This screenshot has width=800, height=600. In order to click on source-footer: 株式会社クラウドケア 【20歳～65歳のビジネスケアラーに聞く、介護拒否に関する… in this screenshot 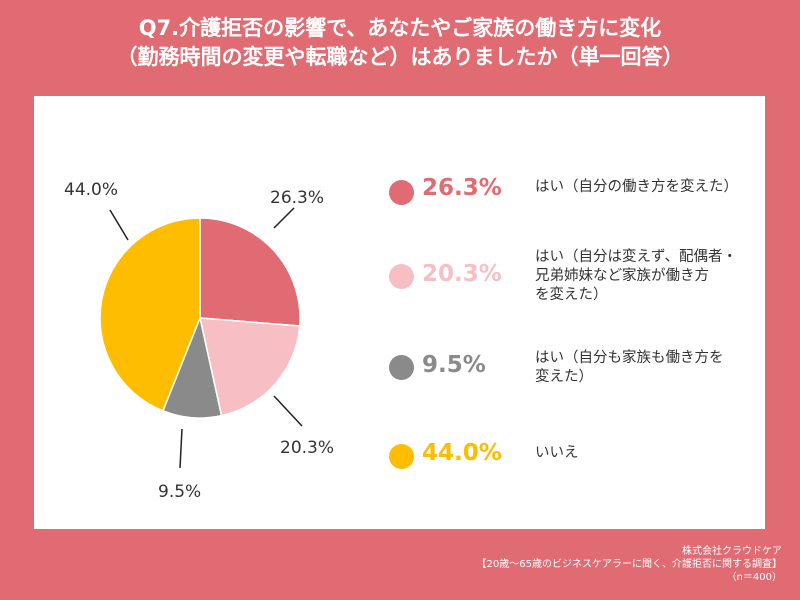, I will do `click(629, 564)`.